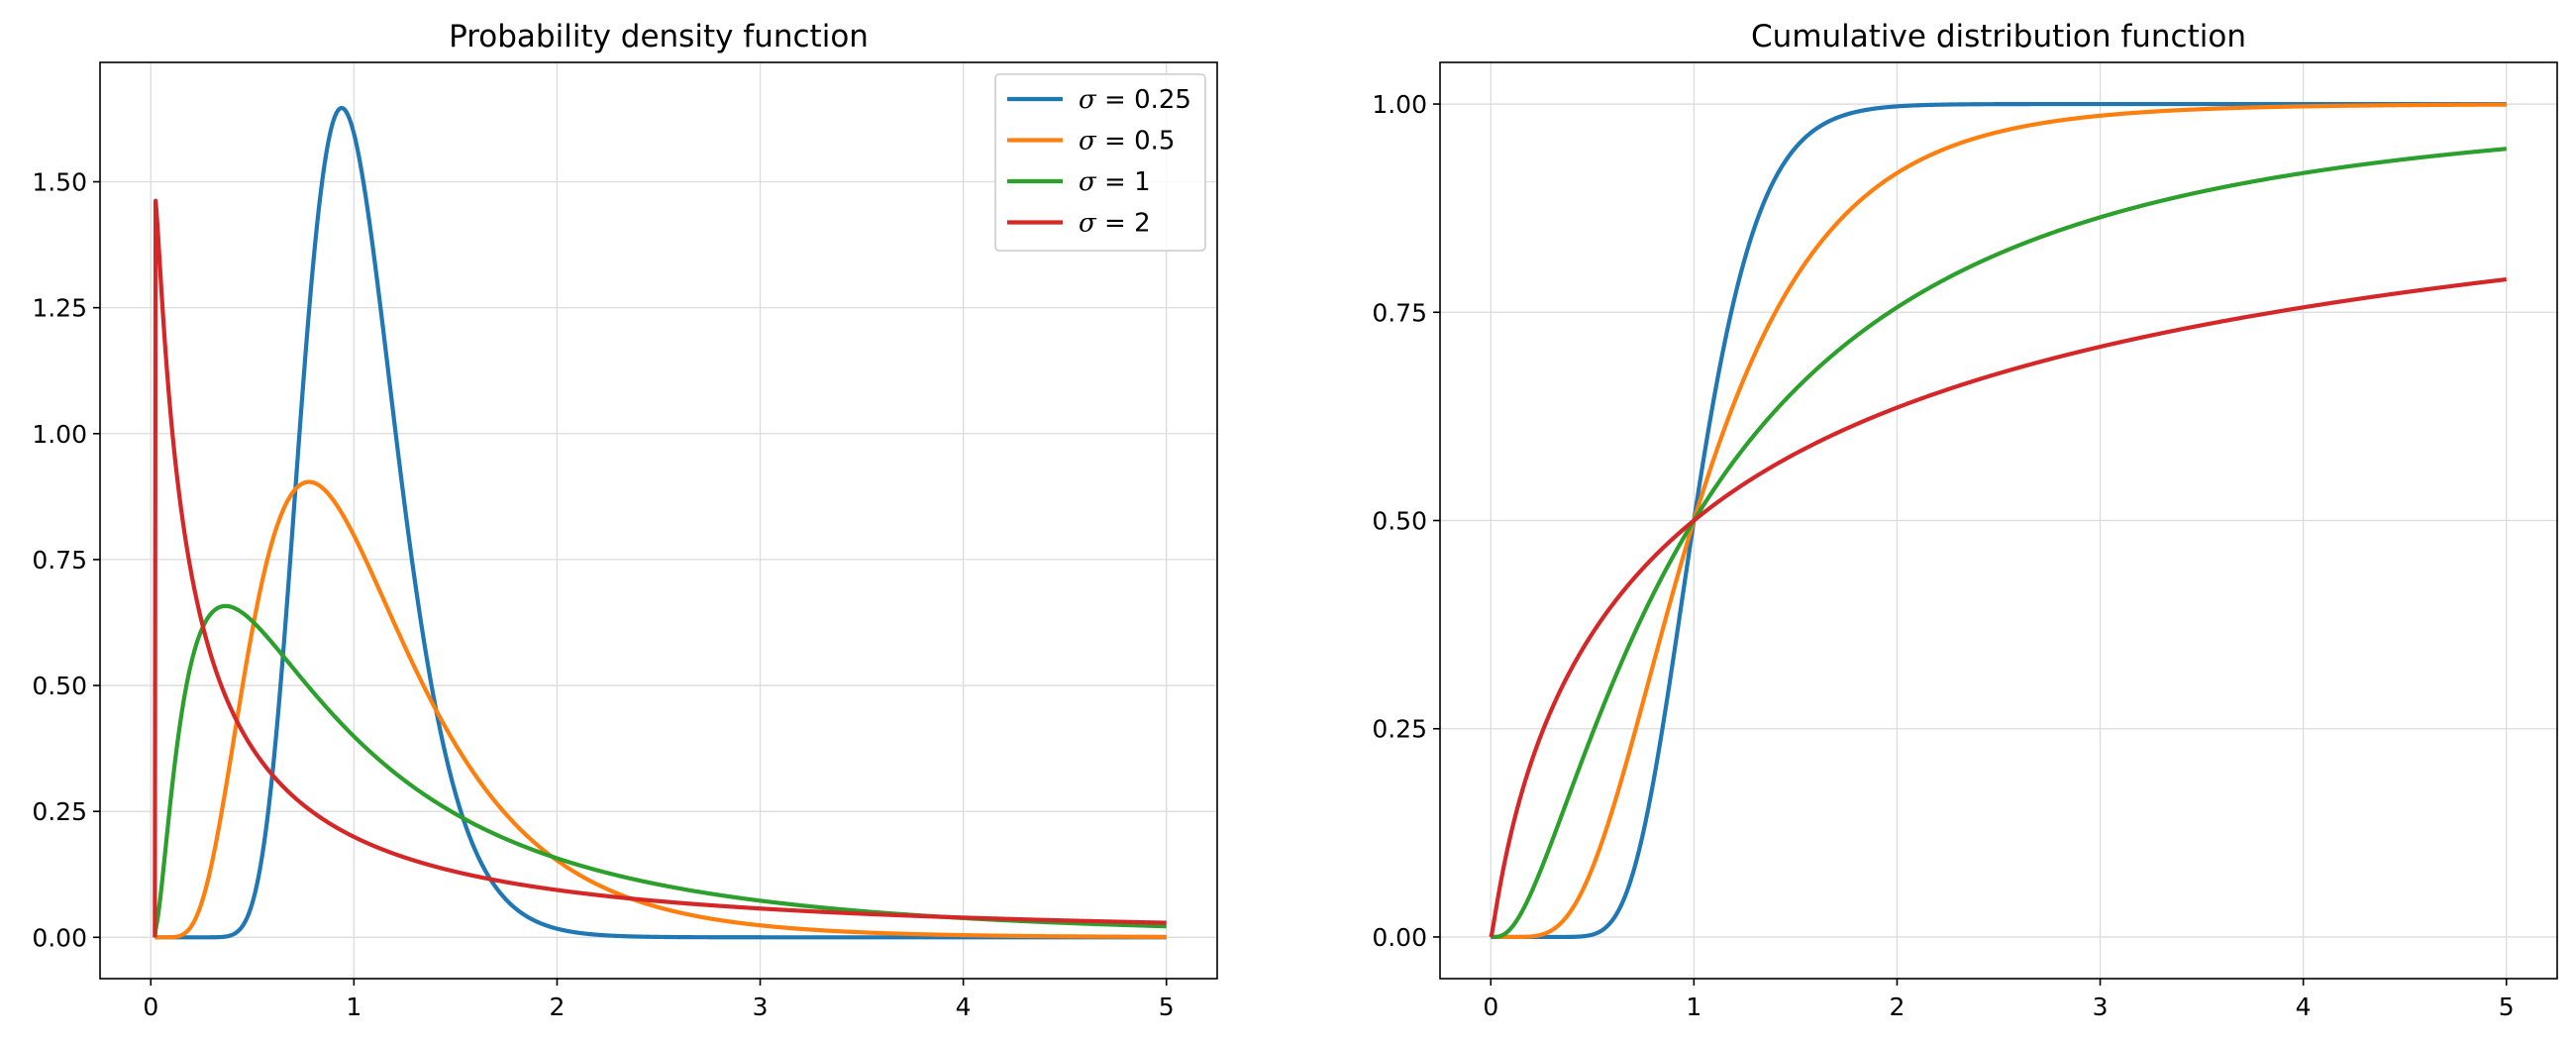  Describe the element at coordinates (1127, 142) in the screenshot. I see `legend-label: σ = 0.5` at that location.